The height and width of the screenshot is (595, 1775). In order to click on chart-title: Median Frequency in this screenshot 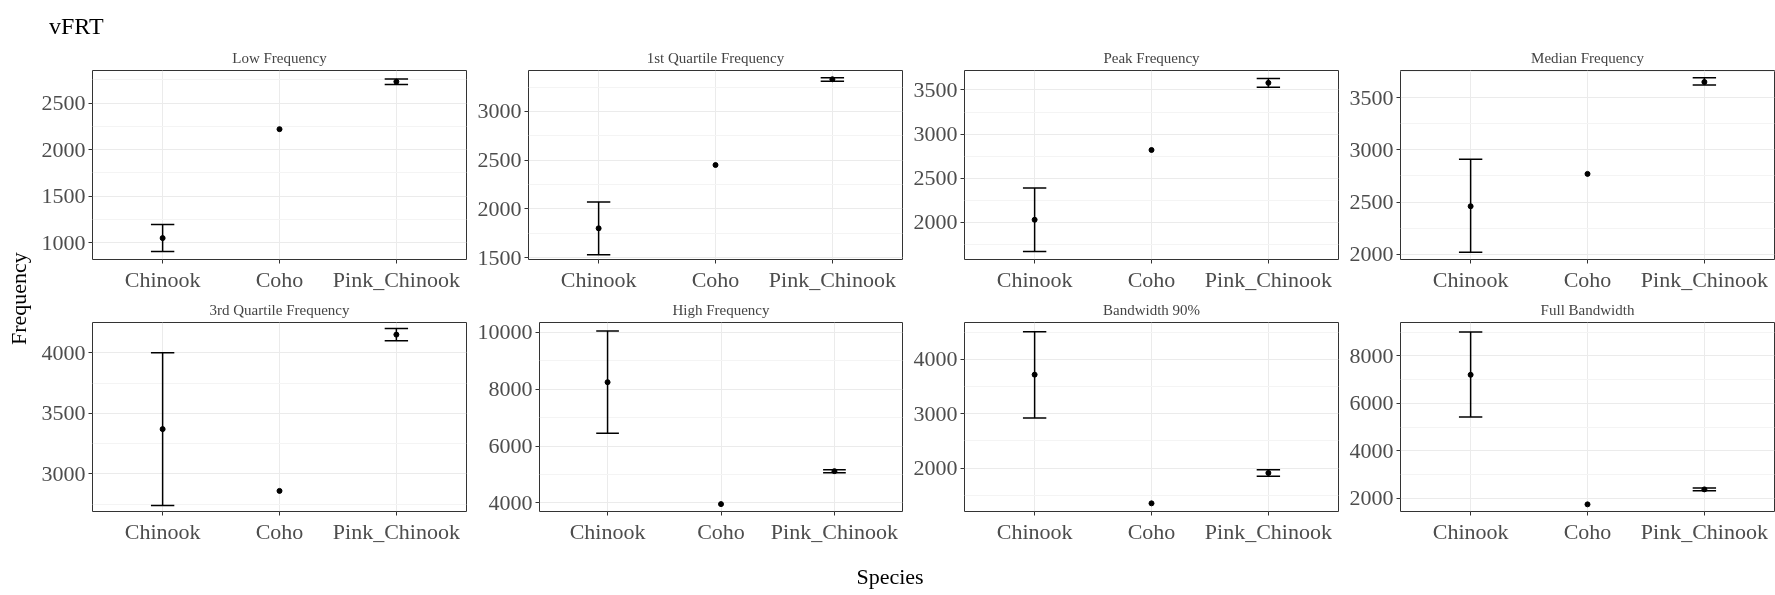, I will do `click(1588, 57)`.